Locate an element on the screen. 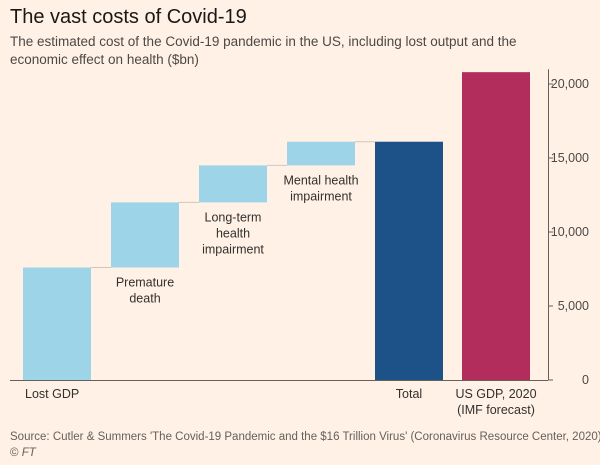 The image size is (600, 465). category-label: Mental health is located at coordinates (320, 180).